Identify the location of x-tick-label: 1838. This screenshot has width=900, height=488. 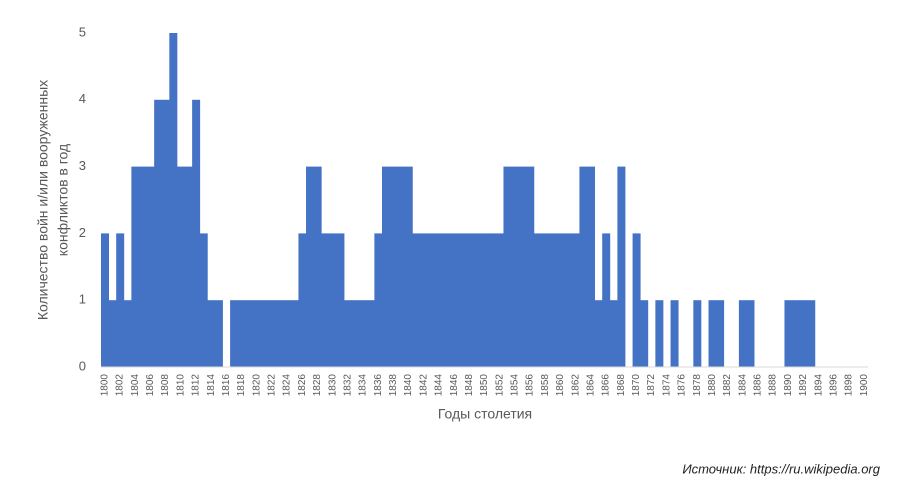
(393, 385).